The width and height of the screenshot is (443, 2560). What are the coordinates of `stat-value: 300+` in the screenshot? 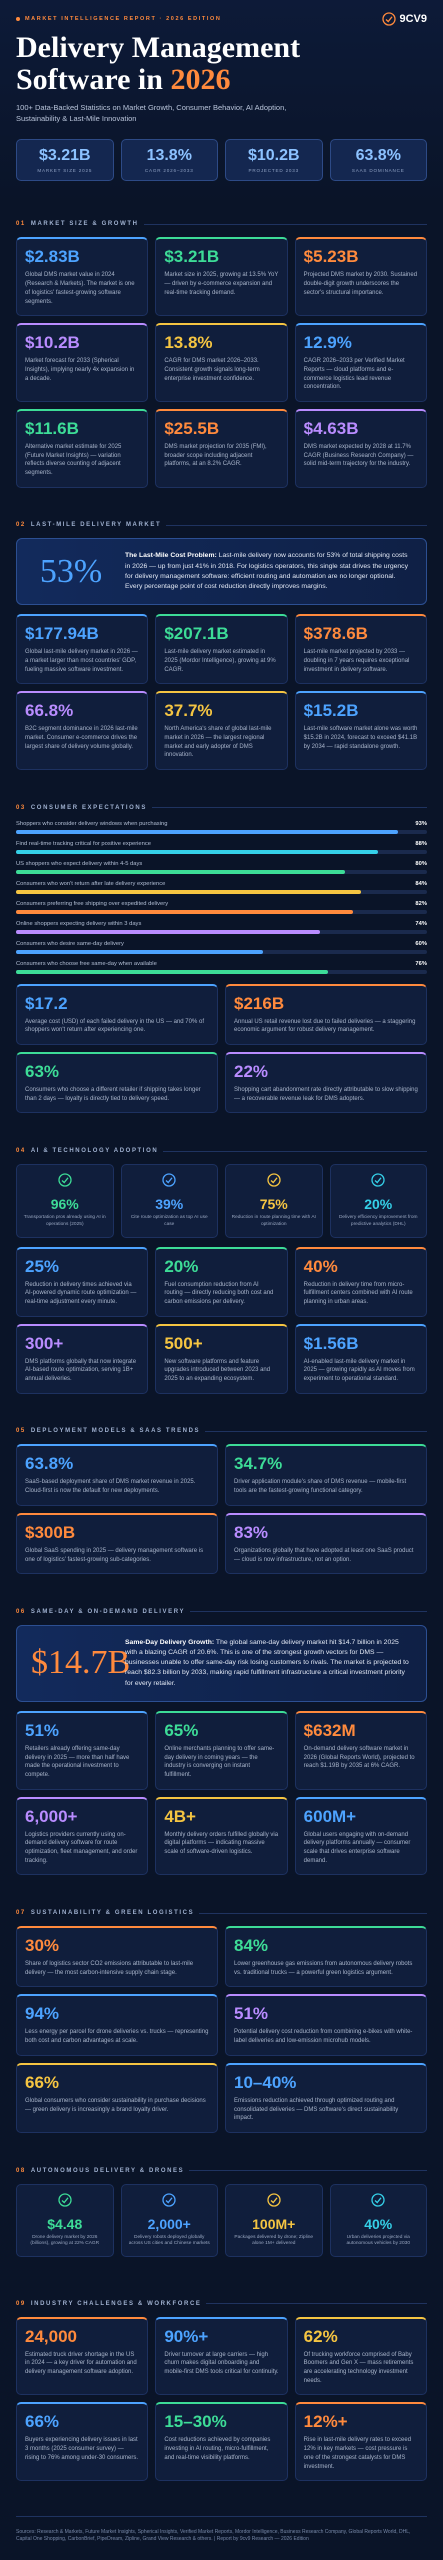 It's located at (44, 1343).